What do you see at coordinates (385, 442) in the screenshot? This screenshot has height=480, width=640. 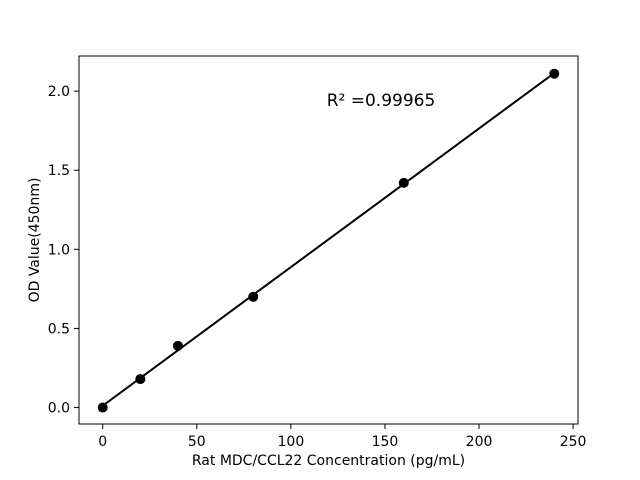 I see `x-tick-label: 150` at bounding box center [385, 442].